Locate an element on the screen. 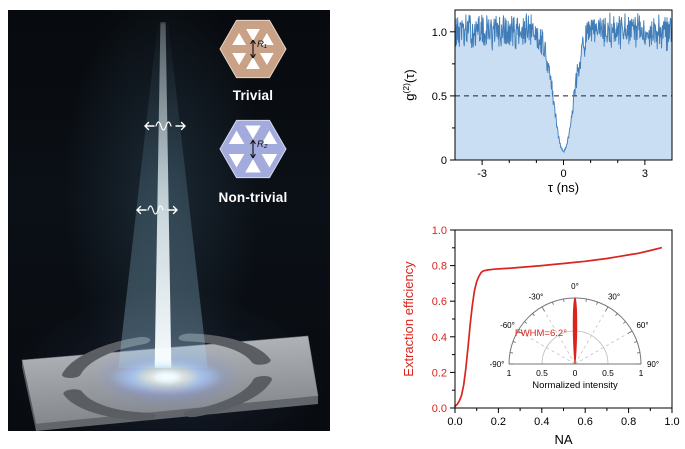 The height and width of the screenshot is (449, 685). inset-angle-label: 0° is located at coordinates (575, 286).